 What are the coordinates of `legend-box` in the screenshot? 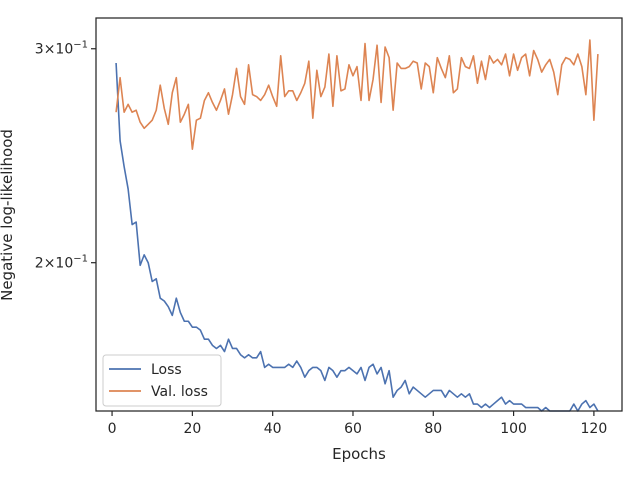 It's located at (162, 380).